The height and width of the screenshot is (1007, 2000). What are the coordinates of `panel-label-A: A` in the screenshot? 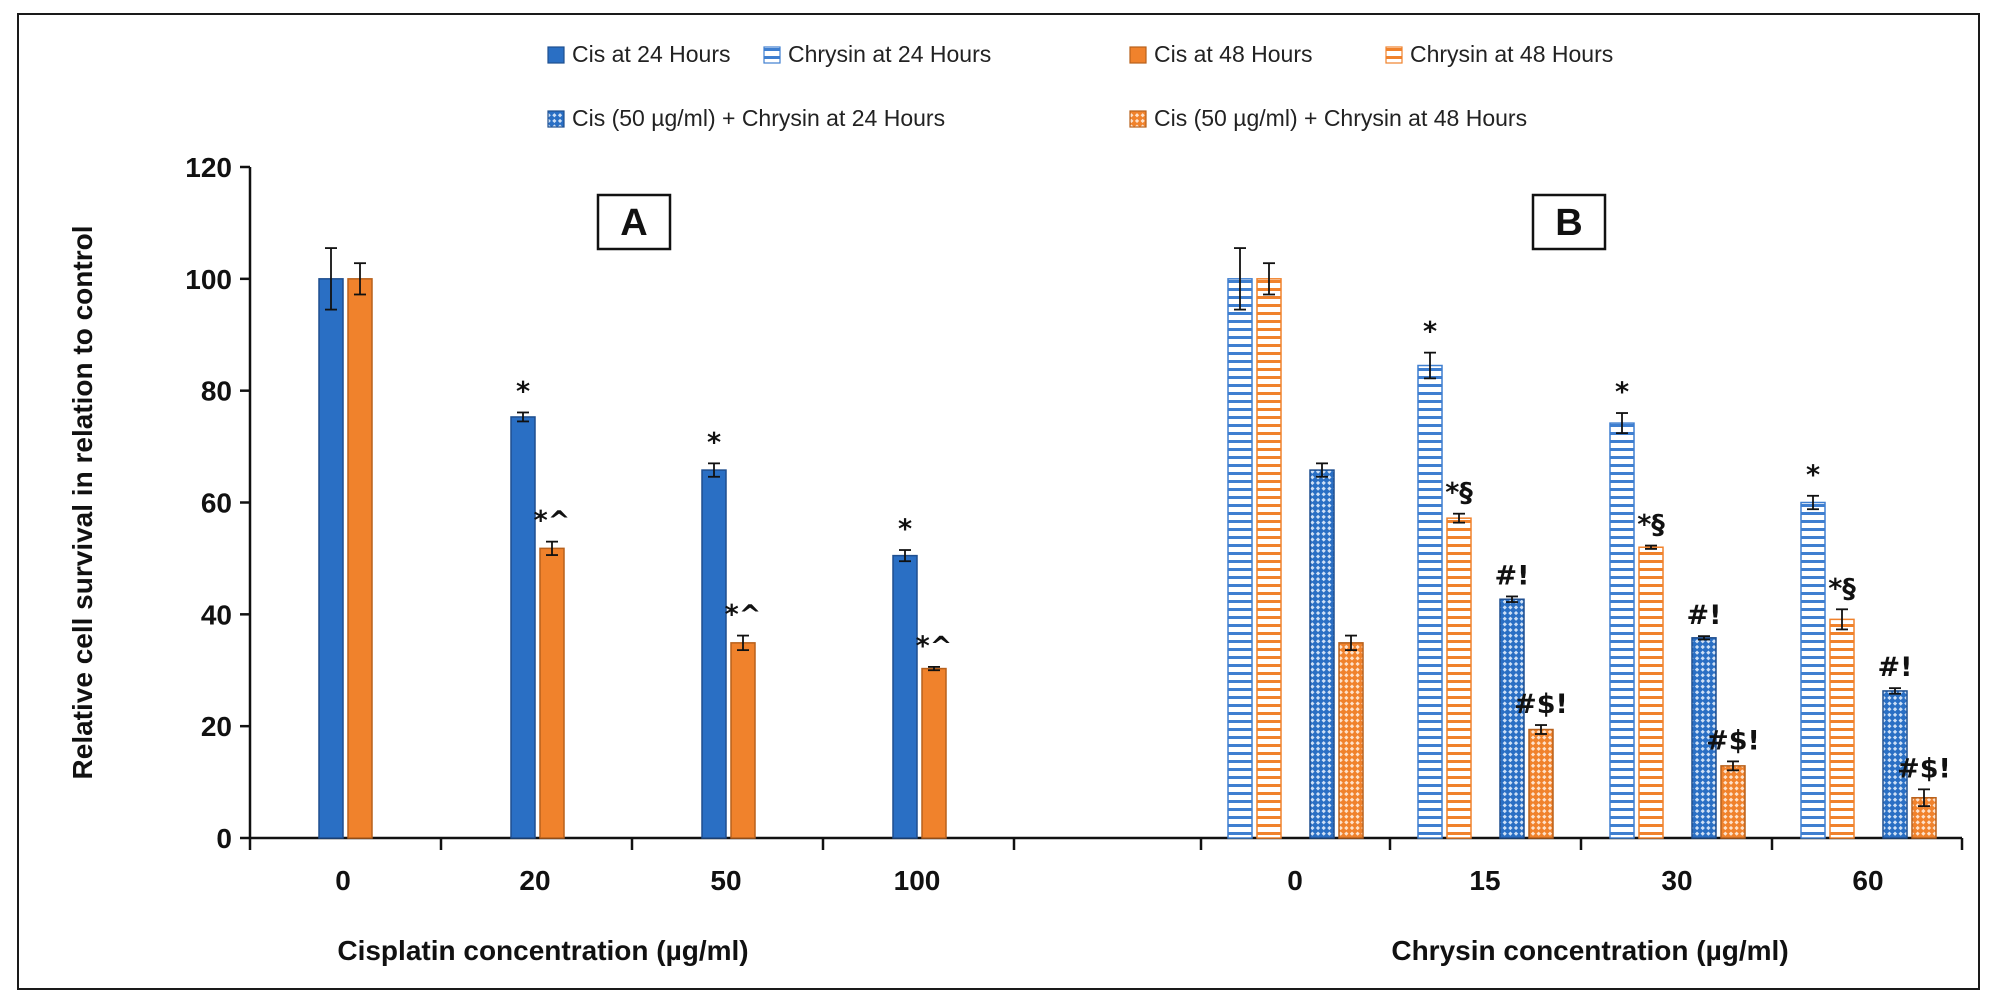 It's located at (633, 223).